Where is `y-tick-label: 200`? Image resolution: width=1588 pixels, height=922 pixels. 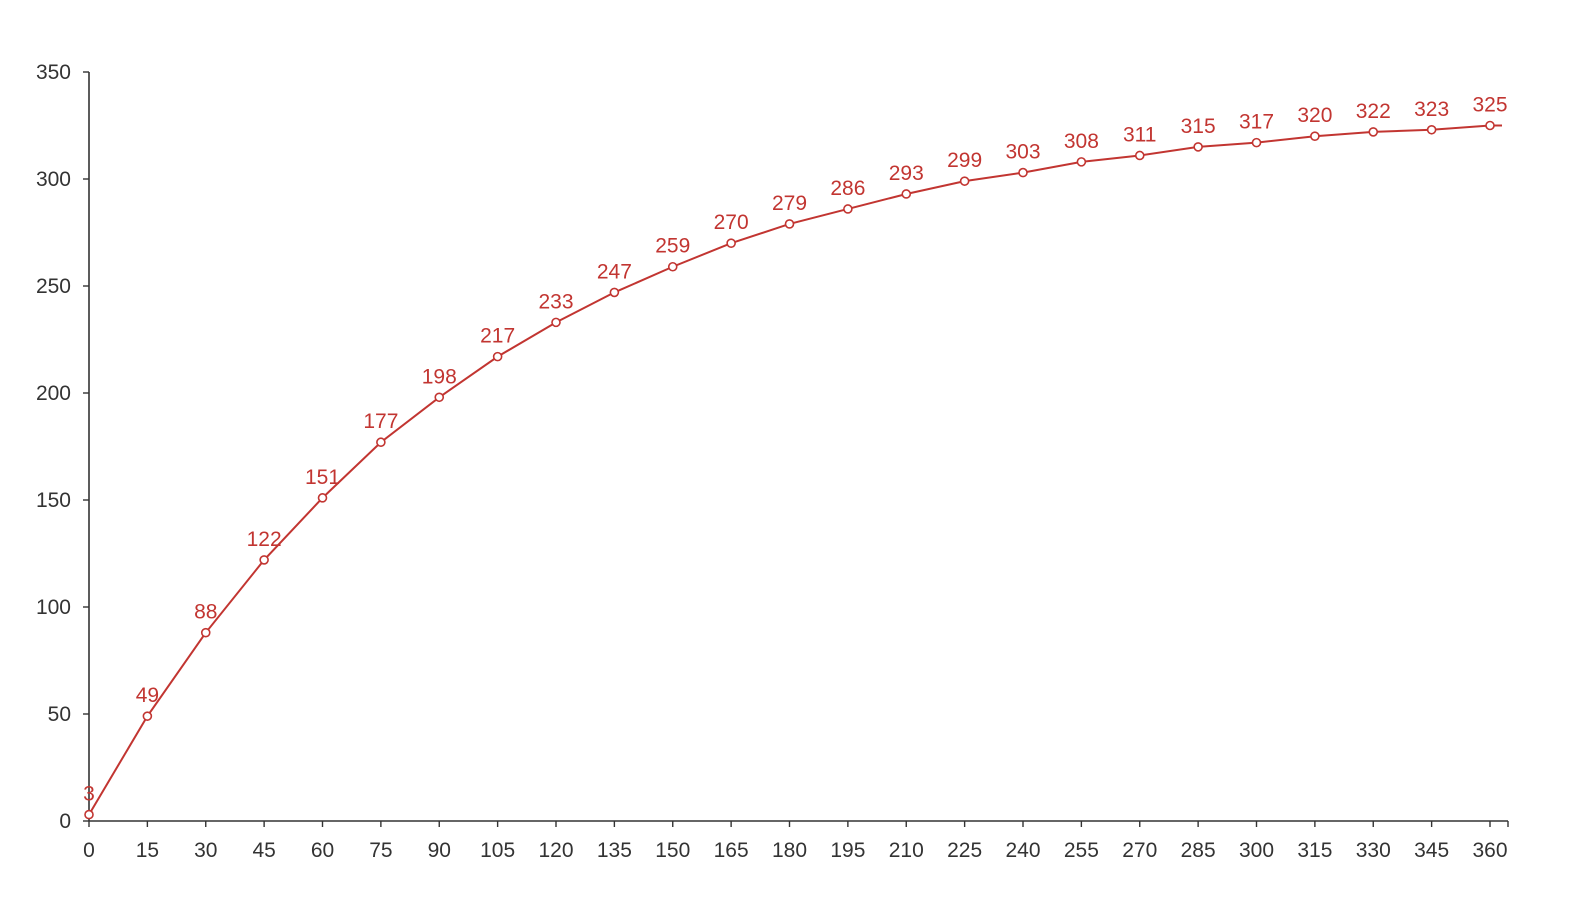 y-tick-label: 200 is located at coordinates (53, 393).